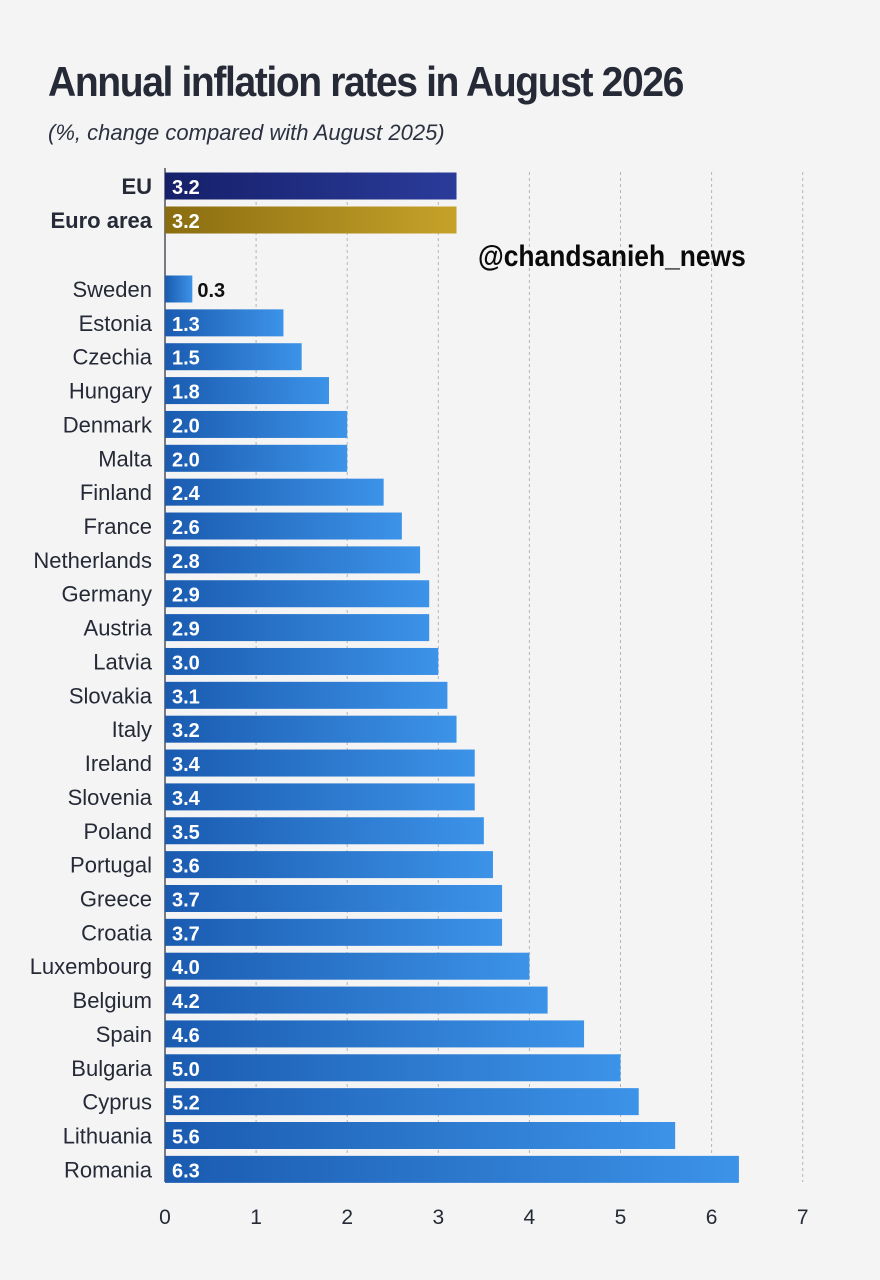 Image resolution: width=880 pixels, height=1280 pixels. What do you see at coordinates (329, 865) in the screenshot?
I see `bar-portugal` at bounding box center [329, 865].